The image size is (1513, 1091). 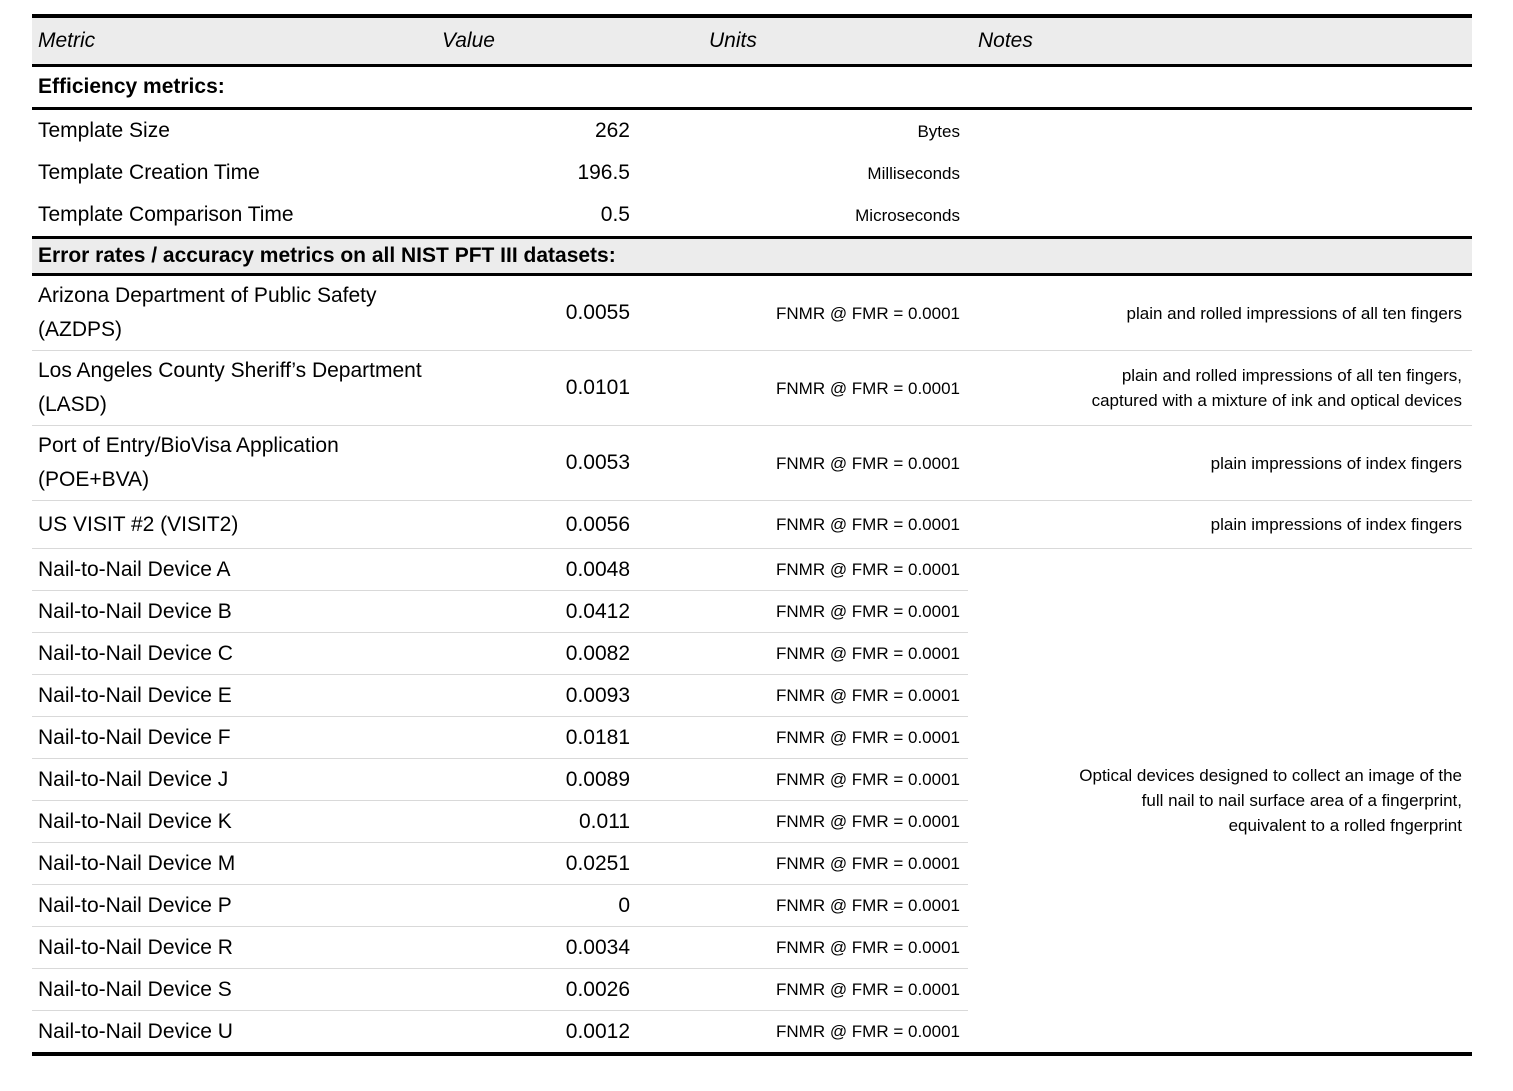 What do you see at coordinates (597, 695) in the screenshot?
I see `value-cell: 0.0093` at bounding box center [597, 695].